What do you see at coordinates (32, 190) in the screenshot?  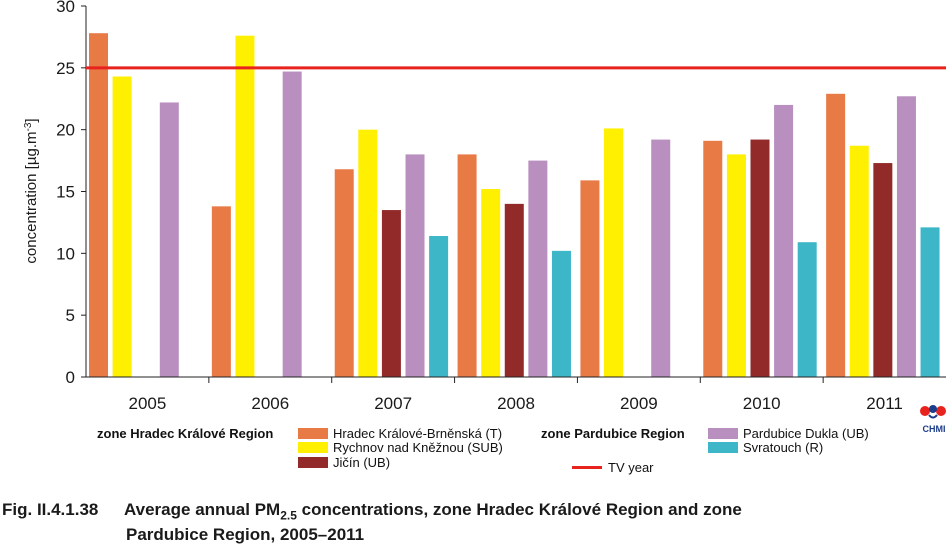 I see `y-axis-label: concentration [µg.m-3]` at bounding box center [32, 190].